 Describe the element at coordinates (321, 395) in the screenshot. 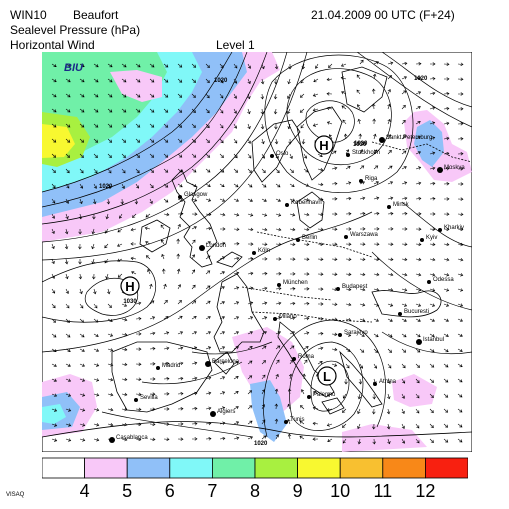

I see `city-marker: Palermo` at that location.